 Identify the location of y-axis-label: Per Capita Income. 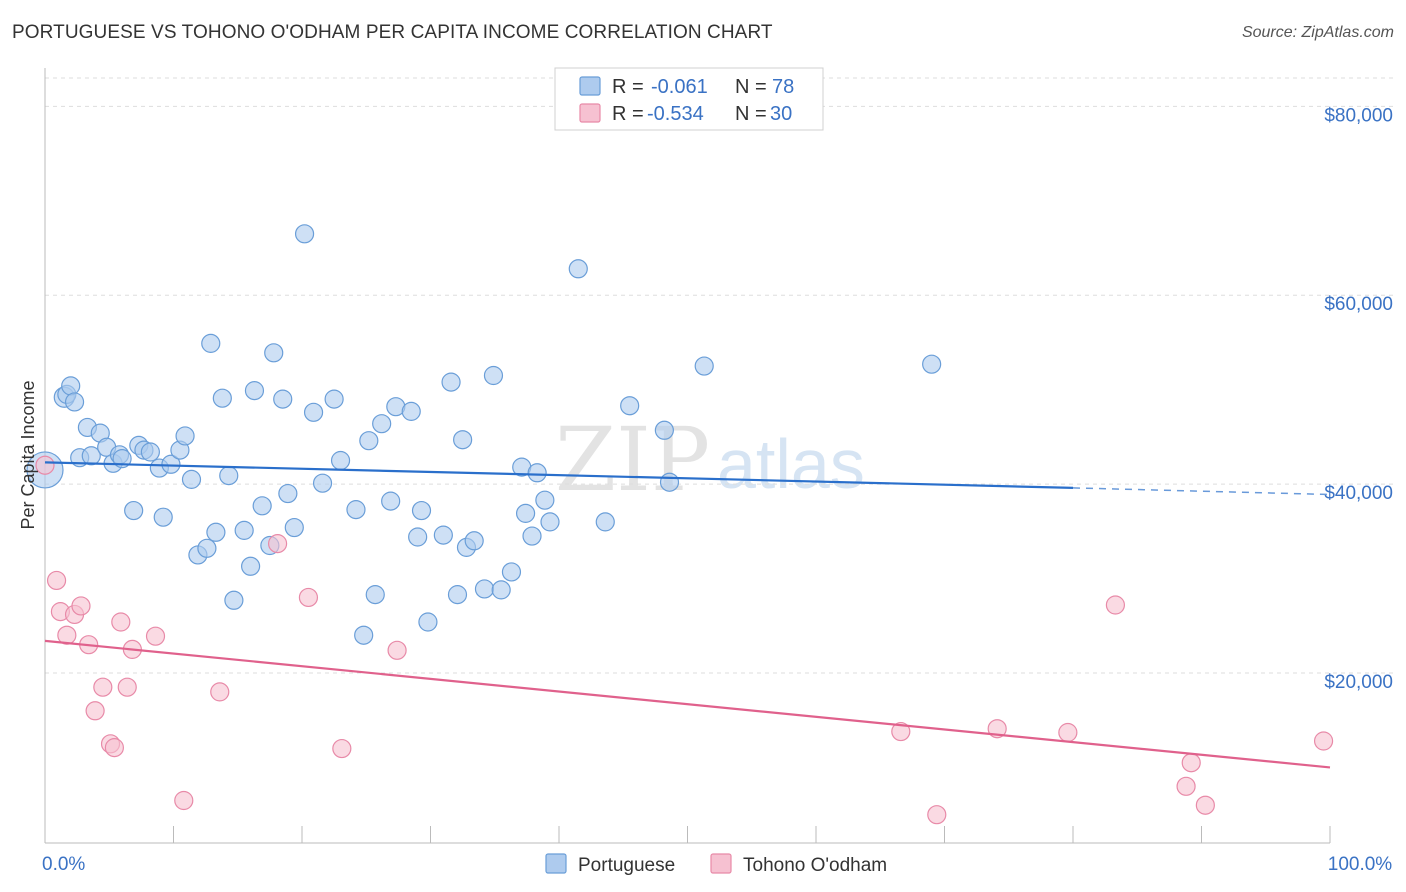
(28, 454).